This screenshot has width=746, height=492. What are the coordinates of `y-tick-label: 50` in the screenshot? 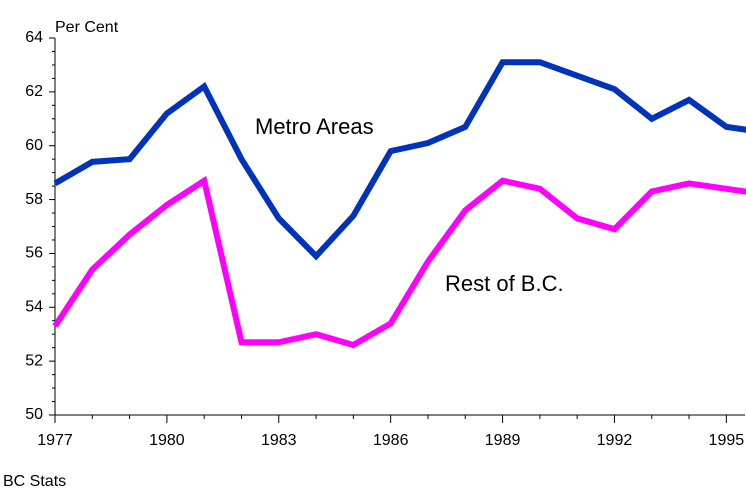 It's located at (34, 414).